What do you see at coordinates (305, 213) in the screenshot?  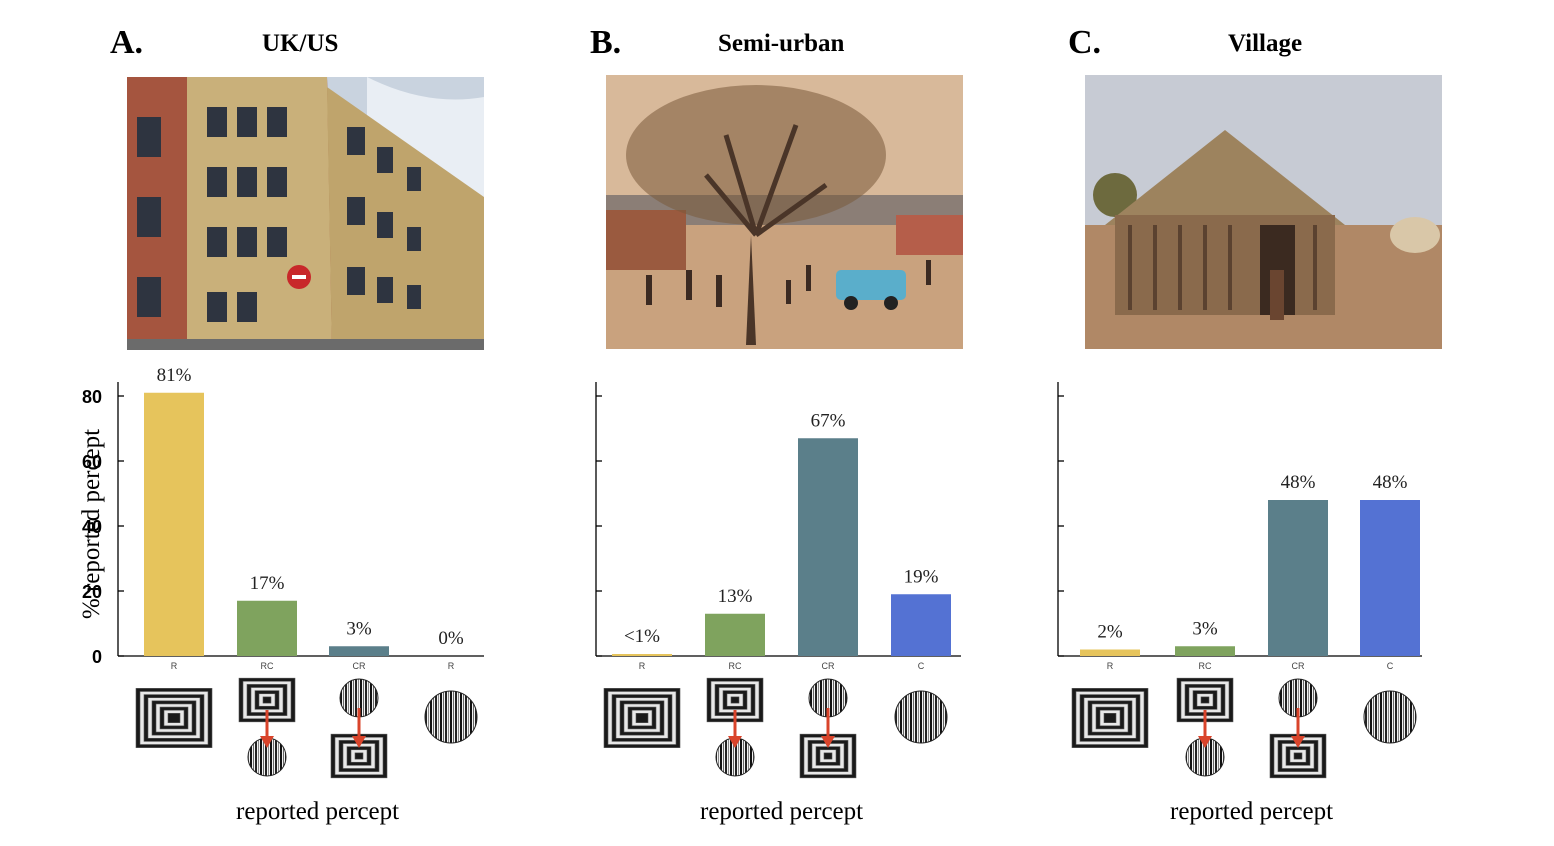 I see `apartment-building-photo` at bounding box center [305, 213].